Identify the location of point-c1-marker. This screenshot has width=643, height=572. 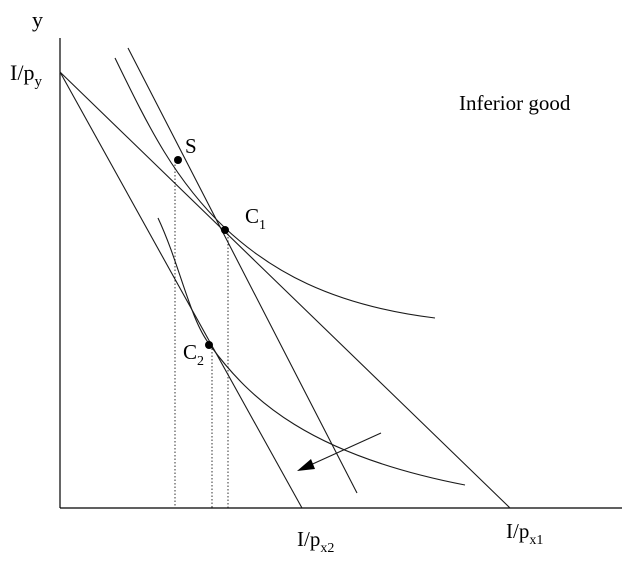
(225, 230).